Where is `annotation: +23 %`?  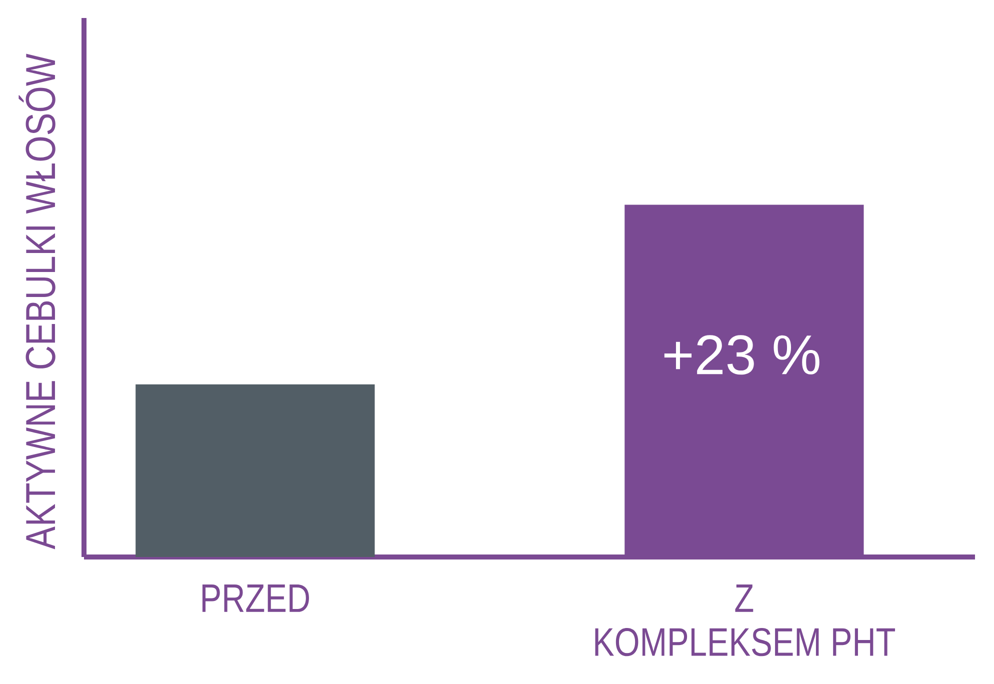 annotation: +23 % is located at coordinates (742, 355).